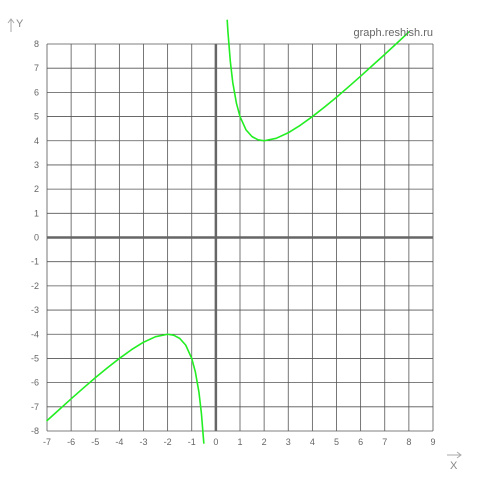 The image size is (480, 480). What do you see at coordinates (239, 442) in the screenshot?
I see `x-tick-label: 1` at bounding box center [239, 442].